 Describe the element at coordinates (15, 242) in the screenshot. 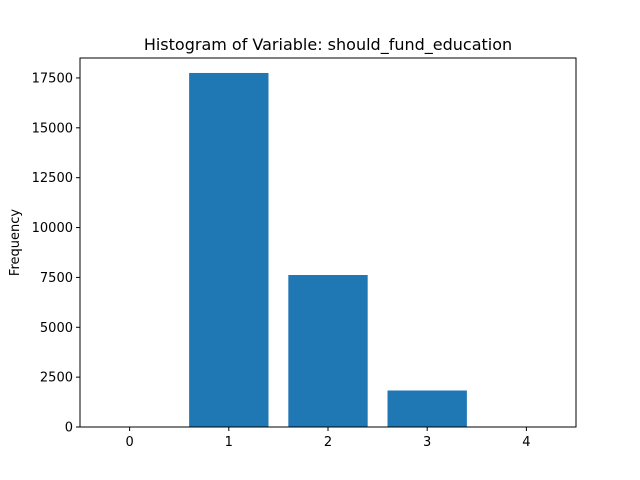

I see `y-axis-label: Frequency` at that location.